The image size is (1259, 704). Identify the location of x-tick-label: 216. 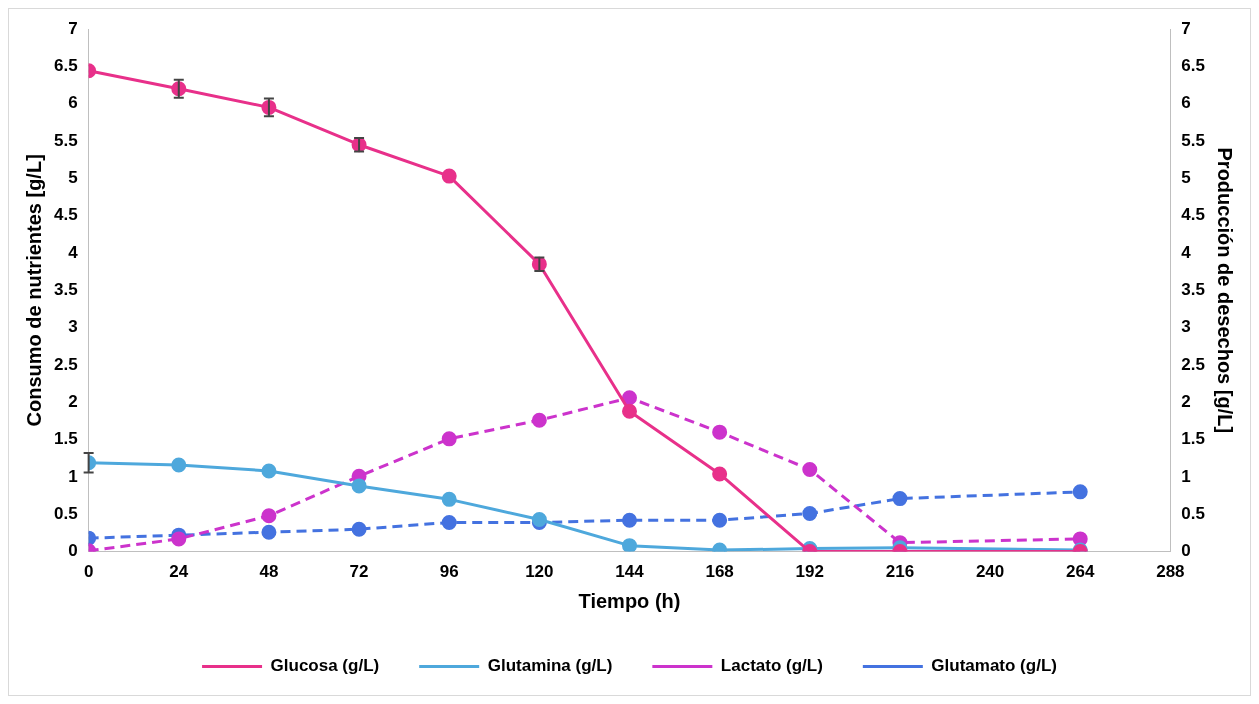
(900, 572).